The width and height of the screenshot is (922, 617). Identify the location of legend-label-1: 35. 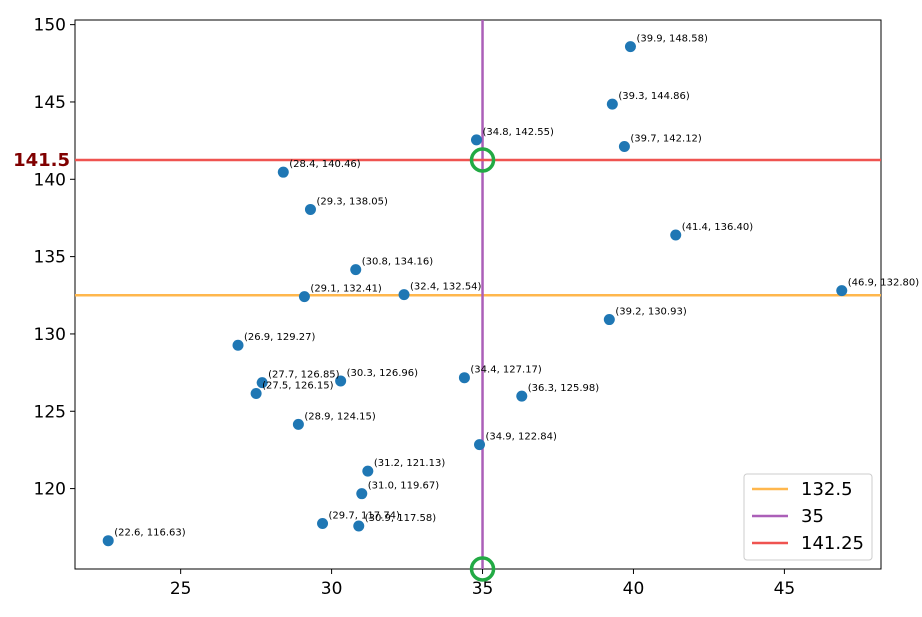
(812, 516).